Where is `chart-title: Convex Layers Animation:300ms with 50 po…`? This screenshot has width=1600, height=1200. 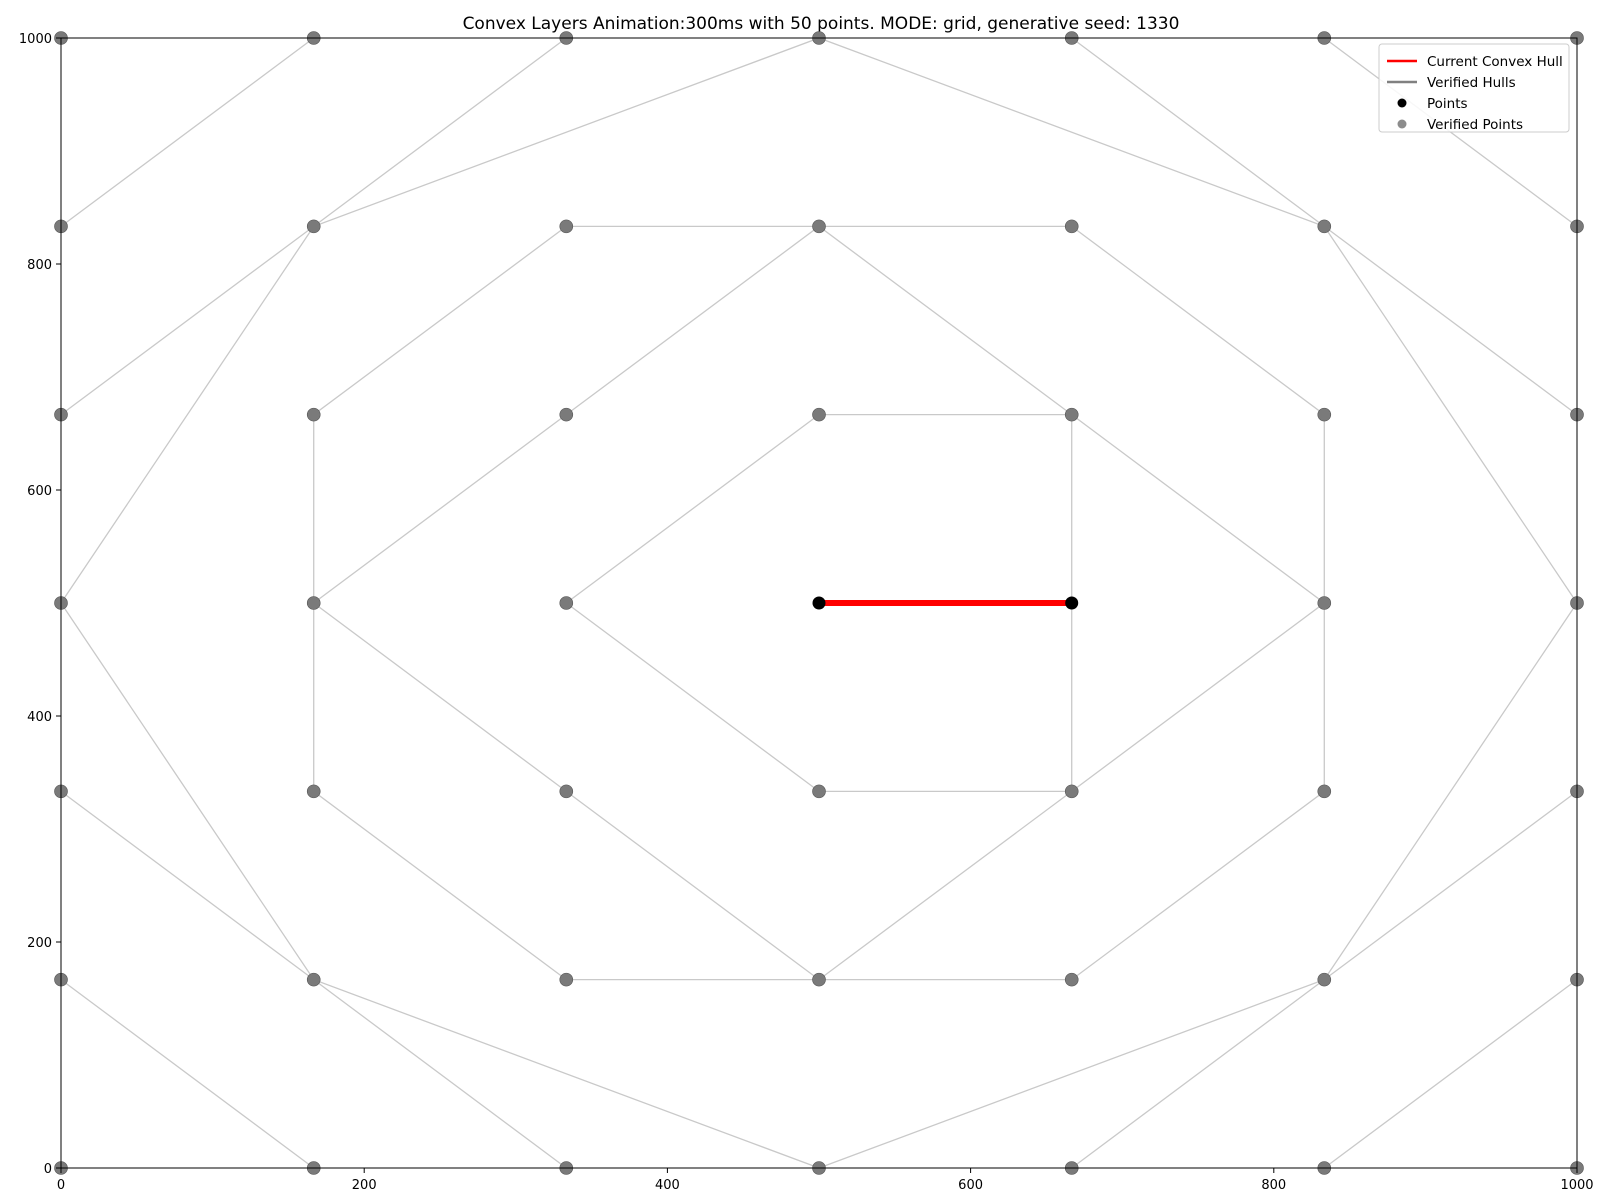 chart-title: Convex Layers Animation:300ms with 50 po… is located at coordinates (821, 24).